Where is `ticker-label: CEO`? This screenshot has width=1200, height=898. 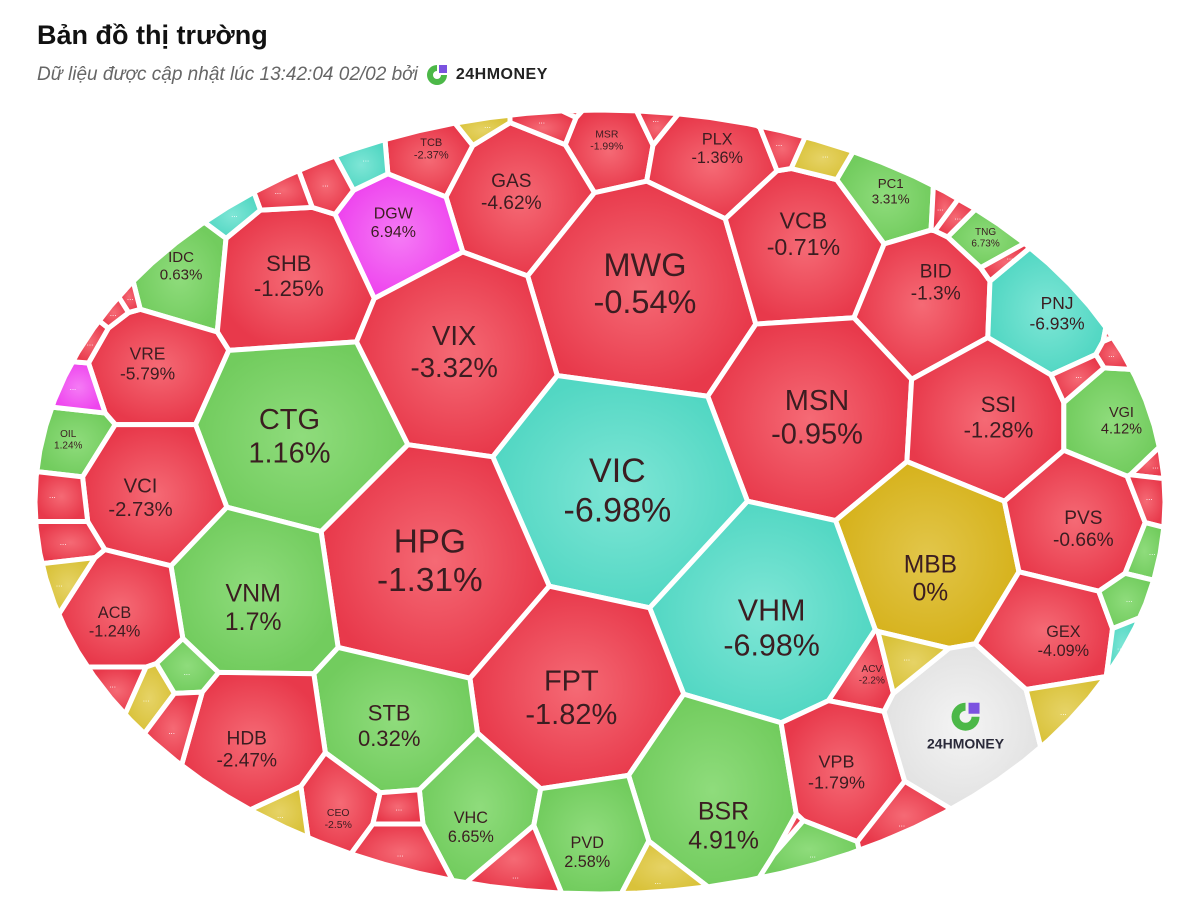
ticker-label: CEO is located at coordinates (338, 813).